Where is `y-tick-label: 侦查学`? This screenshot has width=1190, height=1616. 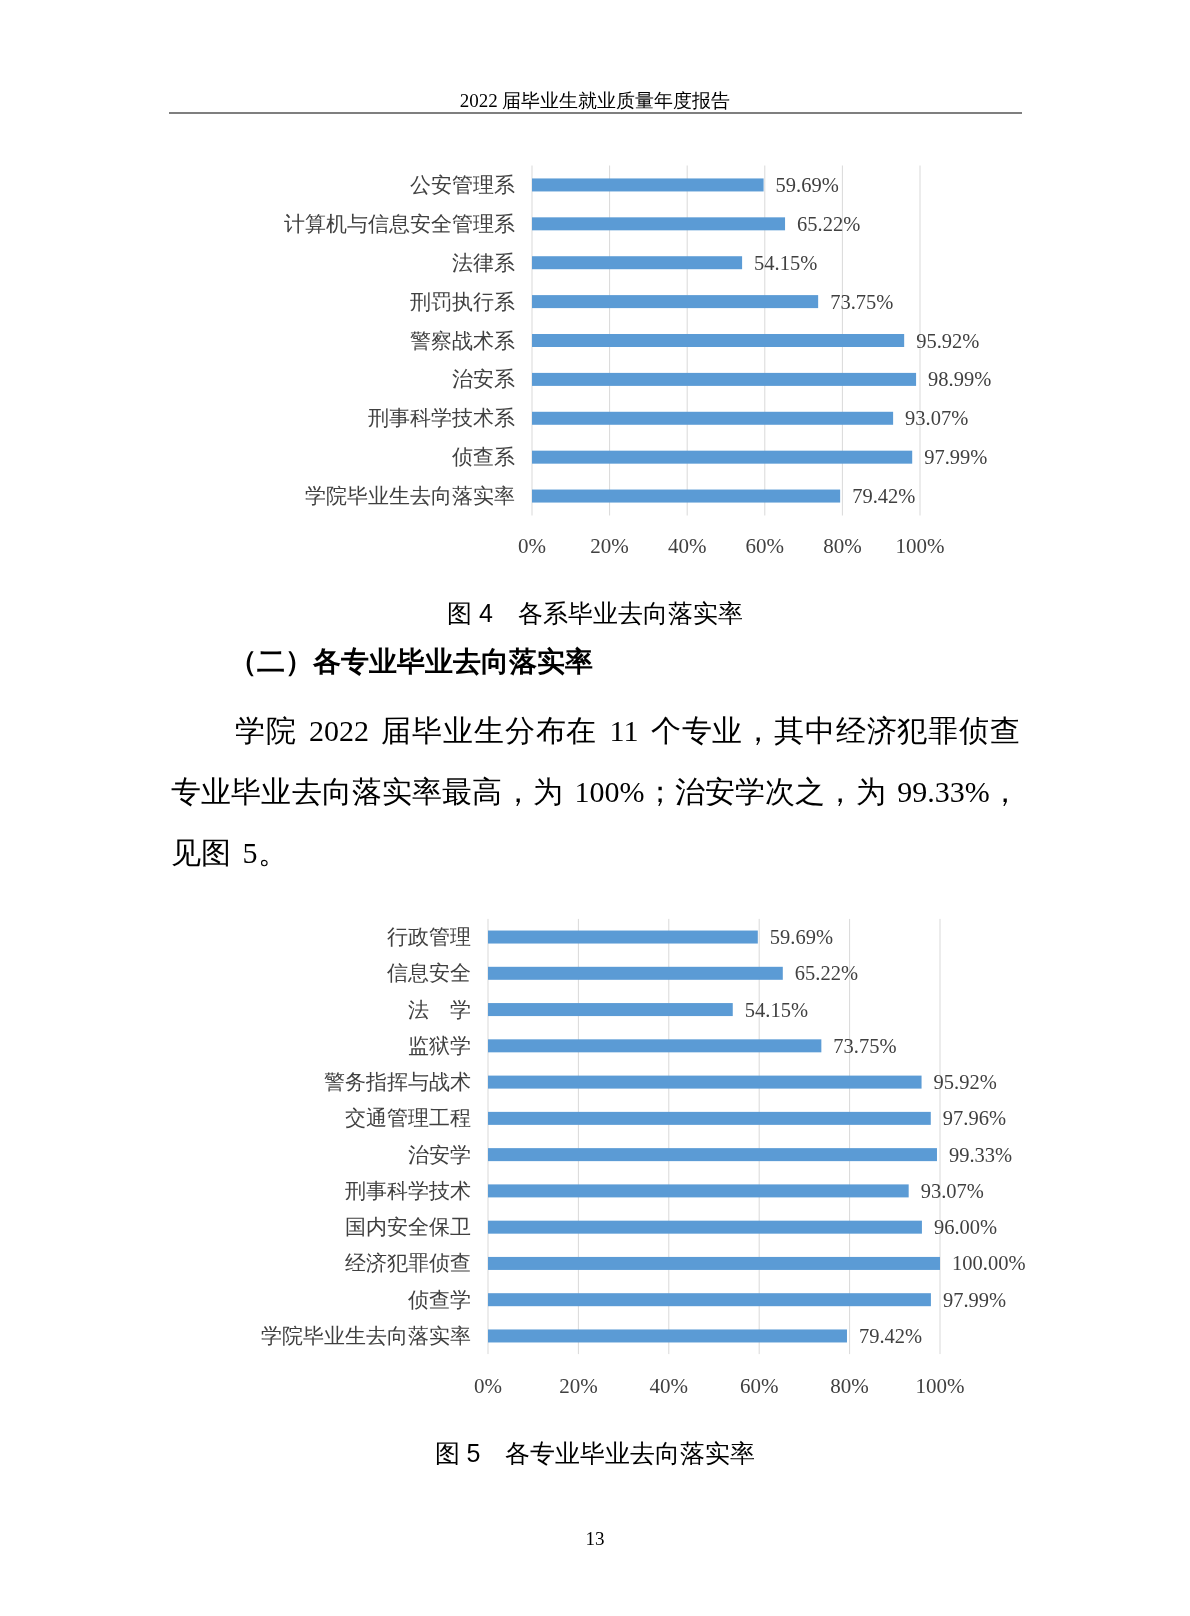 y-tick-label: 侦查学 is located at coordinates (439, 1299).